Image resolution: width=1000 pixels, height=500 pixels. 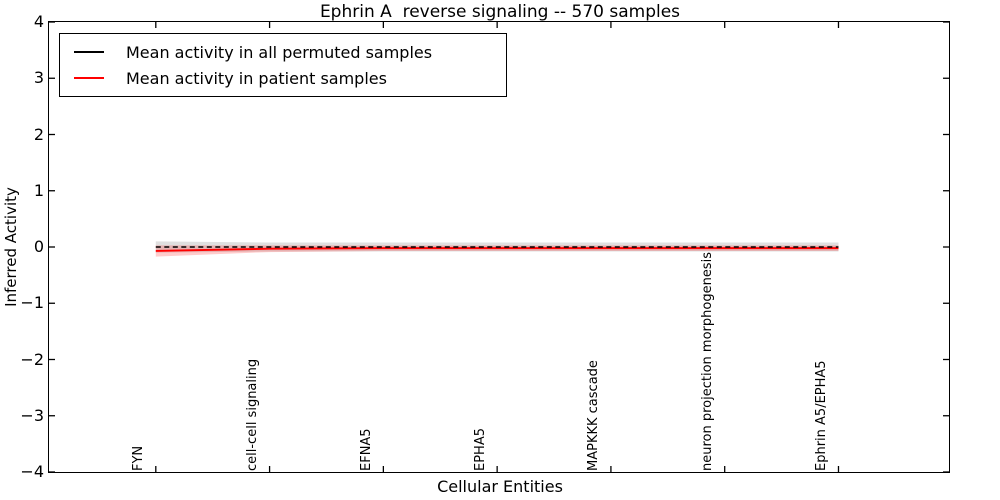 What do you see at coordinates (139, 458) in the screenshot?
I see `x-tick-label: FYN` at bounding box center [139, 458].